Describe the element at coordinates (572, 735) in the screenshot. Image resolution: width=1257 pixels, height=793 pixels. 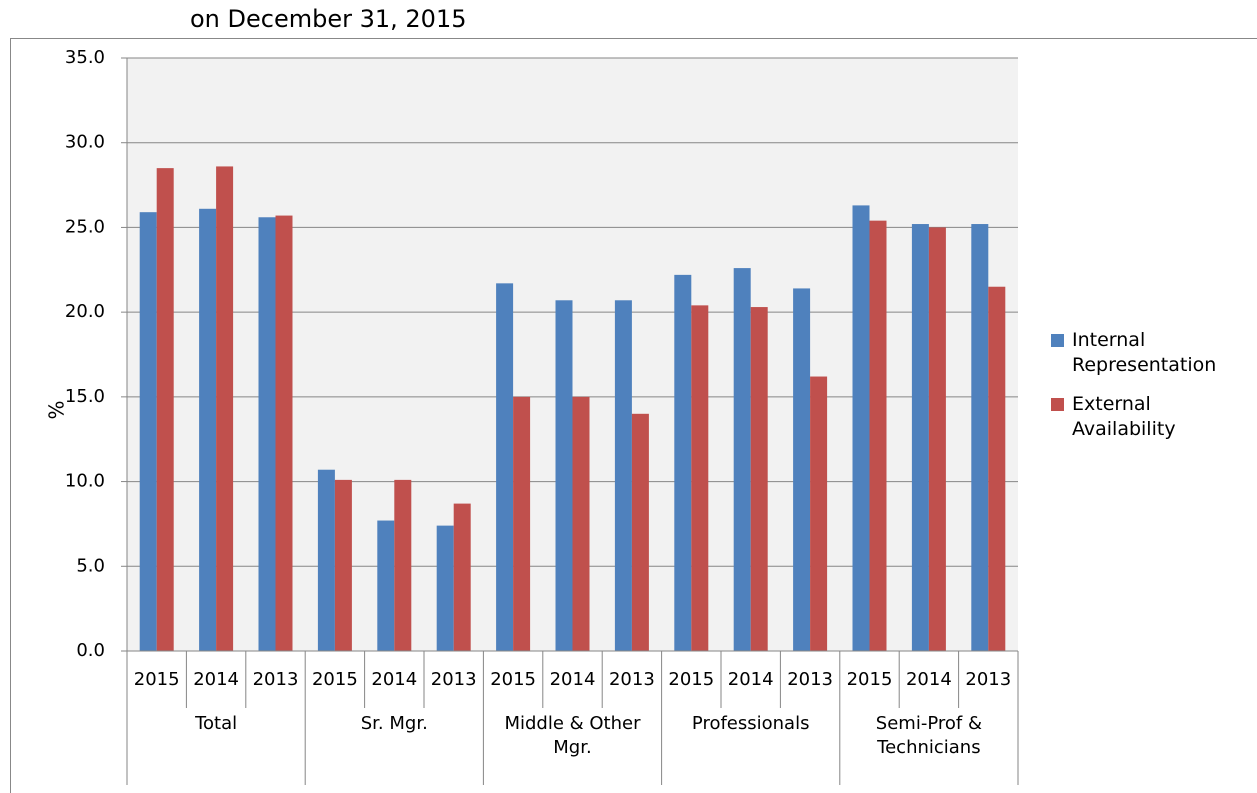
I see `group-label: Middle & Other Mgr.` at that location.